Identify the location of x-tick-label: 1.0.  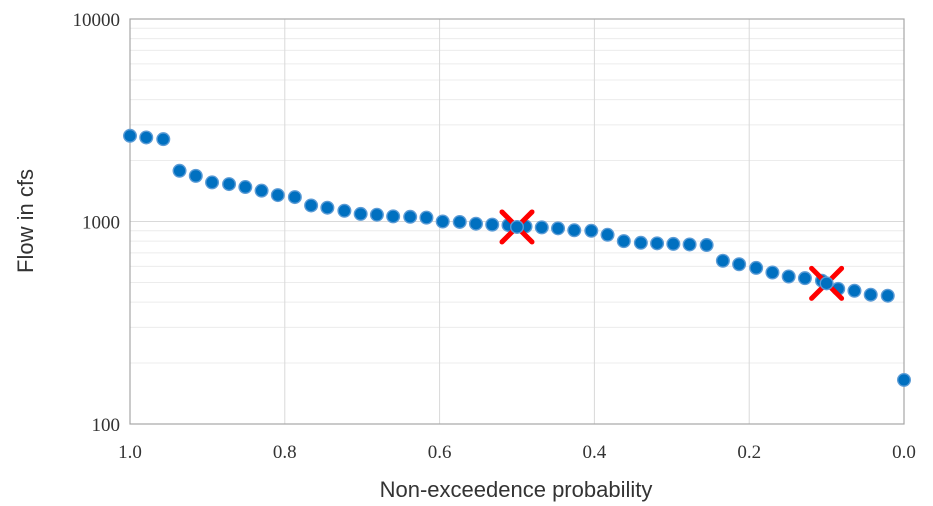
(130, 452).